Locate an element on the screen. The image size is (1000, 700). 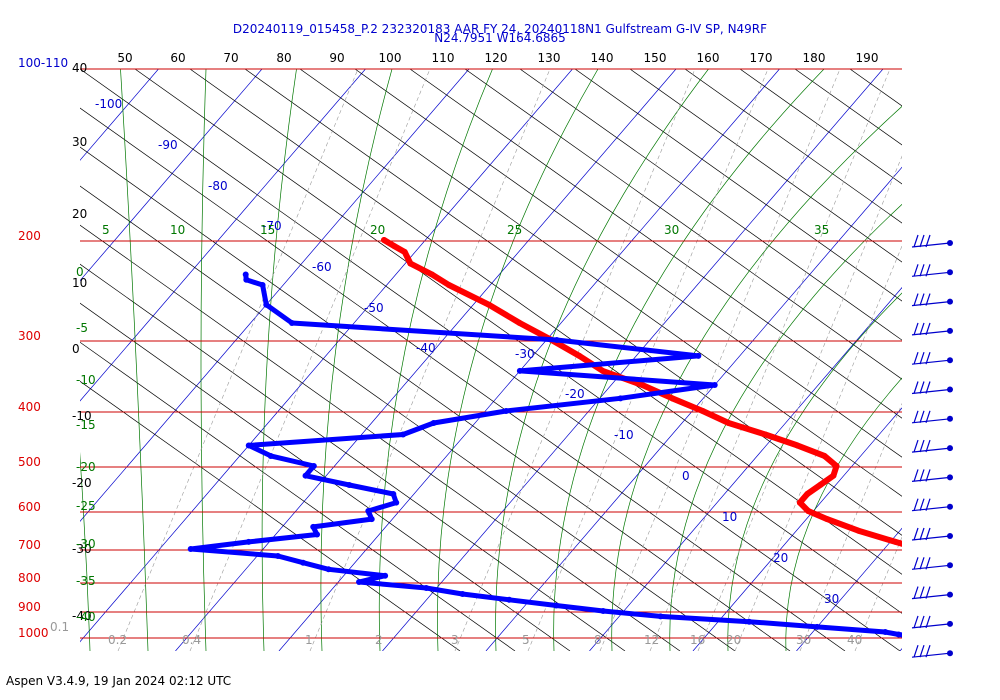
isotherm-label: -20 is located at coordinates (575, 394).